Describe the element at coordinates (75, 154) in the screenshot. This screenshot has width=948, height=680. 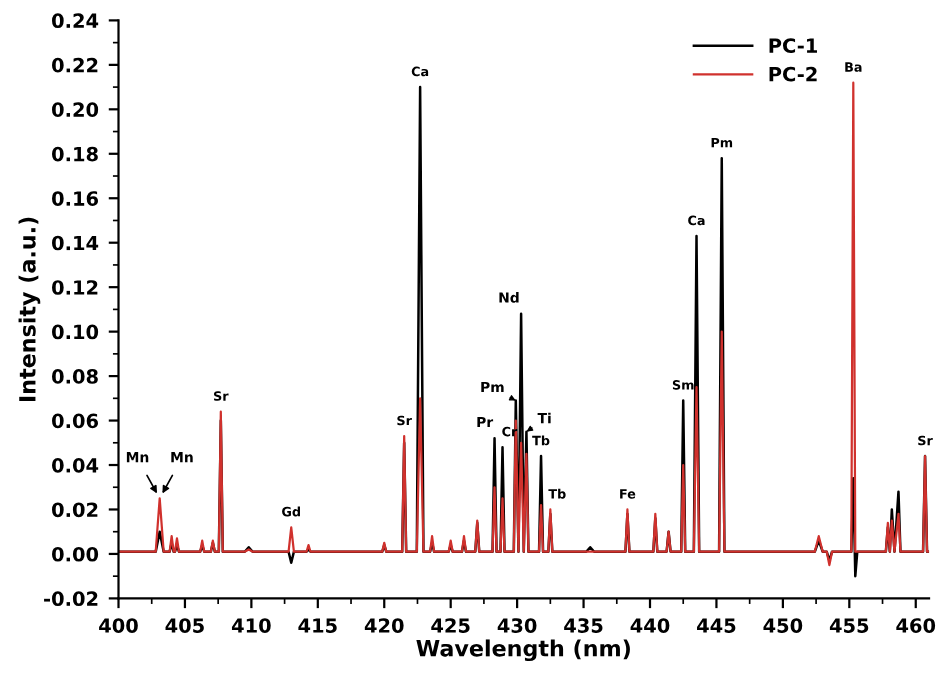
I see `y-tick-label: 0.18` at that location.